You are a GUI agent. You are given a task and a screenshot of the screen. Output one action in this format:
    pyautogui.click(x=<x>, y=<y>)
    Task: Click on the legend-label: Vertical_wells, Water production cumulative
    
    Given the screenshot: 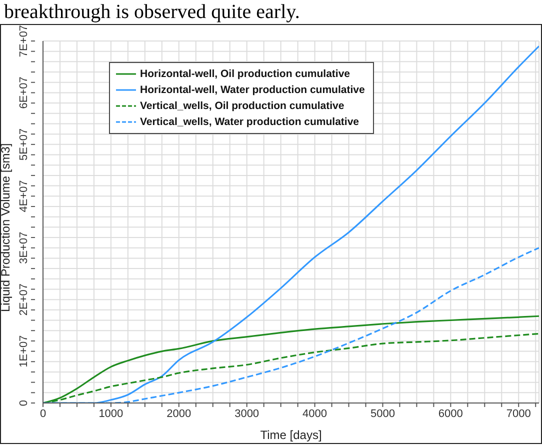 What is the action you would take?
    pyautogui.click(x=250, y=122)
    